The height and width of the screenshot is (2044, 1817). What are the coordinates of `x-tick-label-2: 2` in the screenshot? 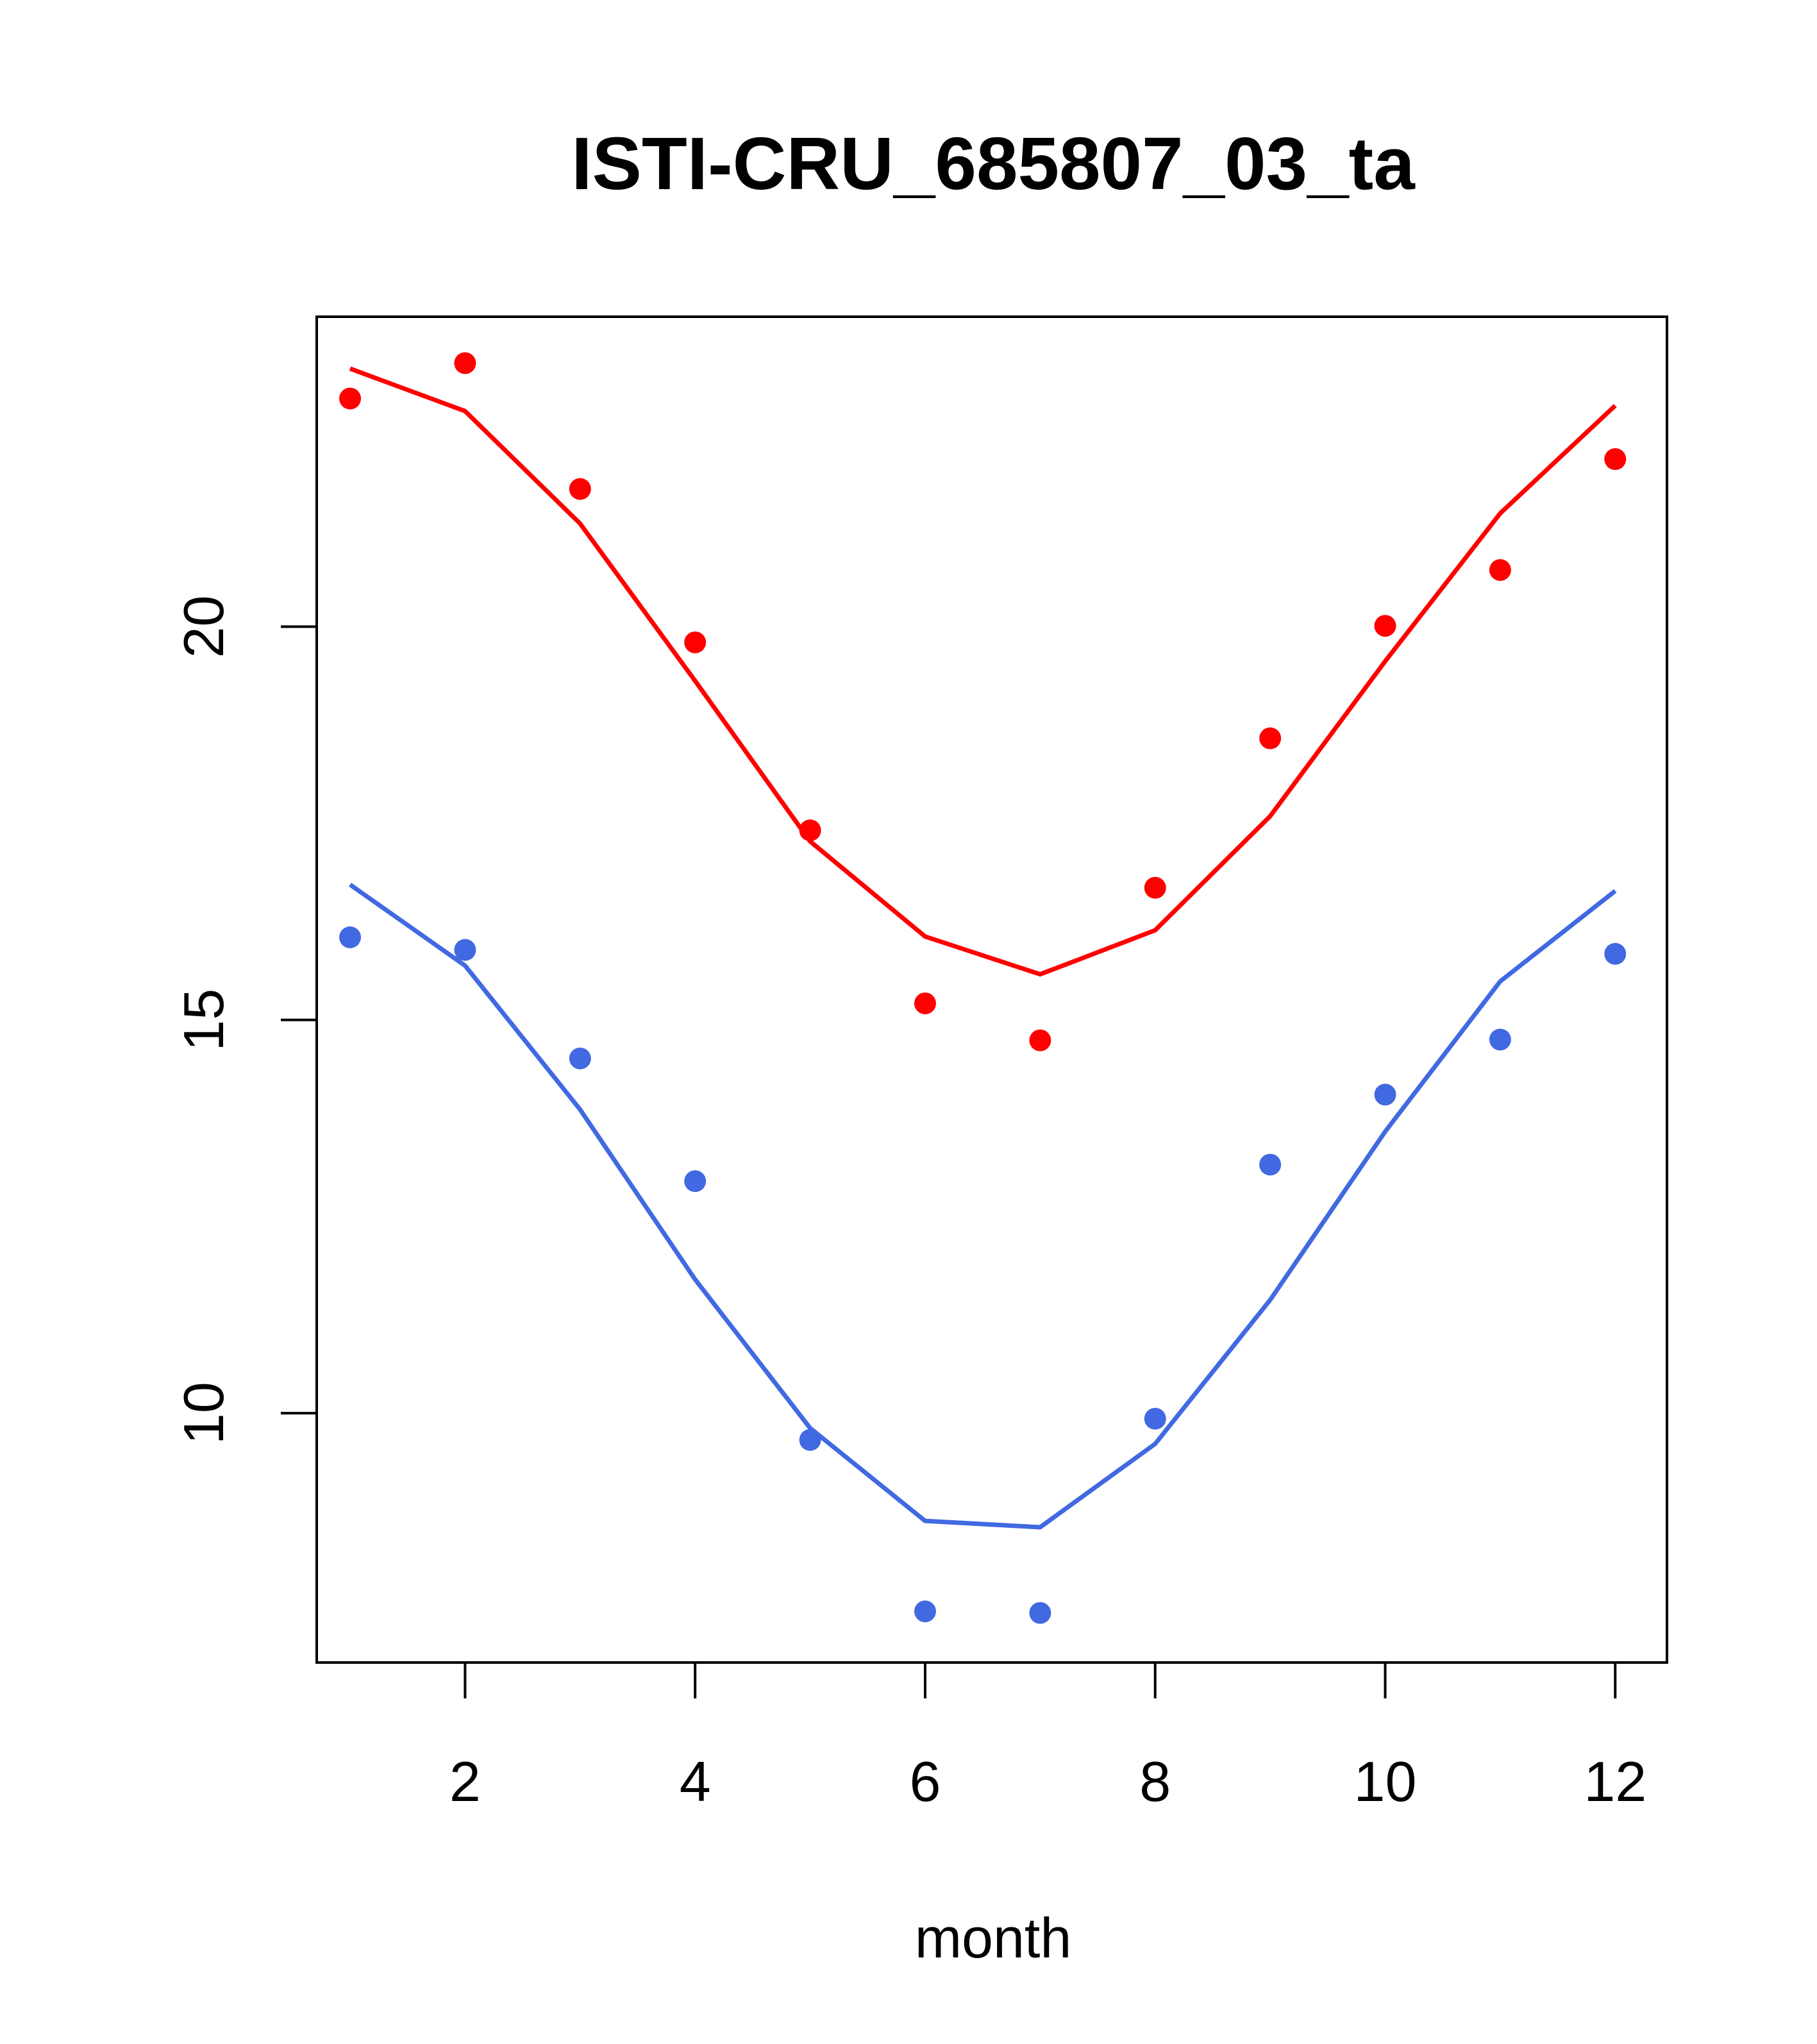 It's located at (465, 1781).